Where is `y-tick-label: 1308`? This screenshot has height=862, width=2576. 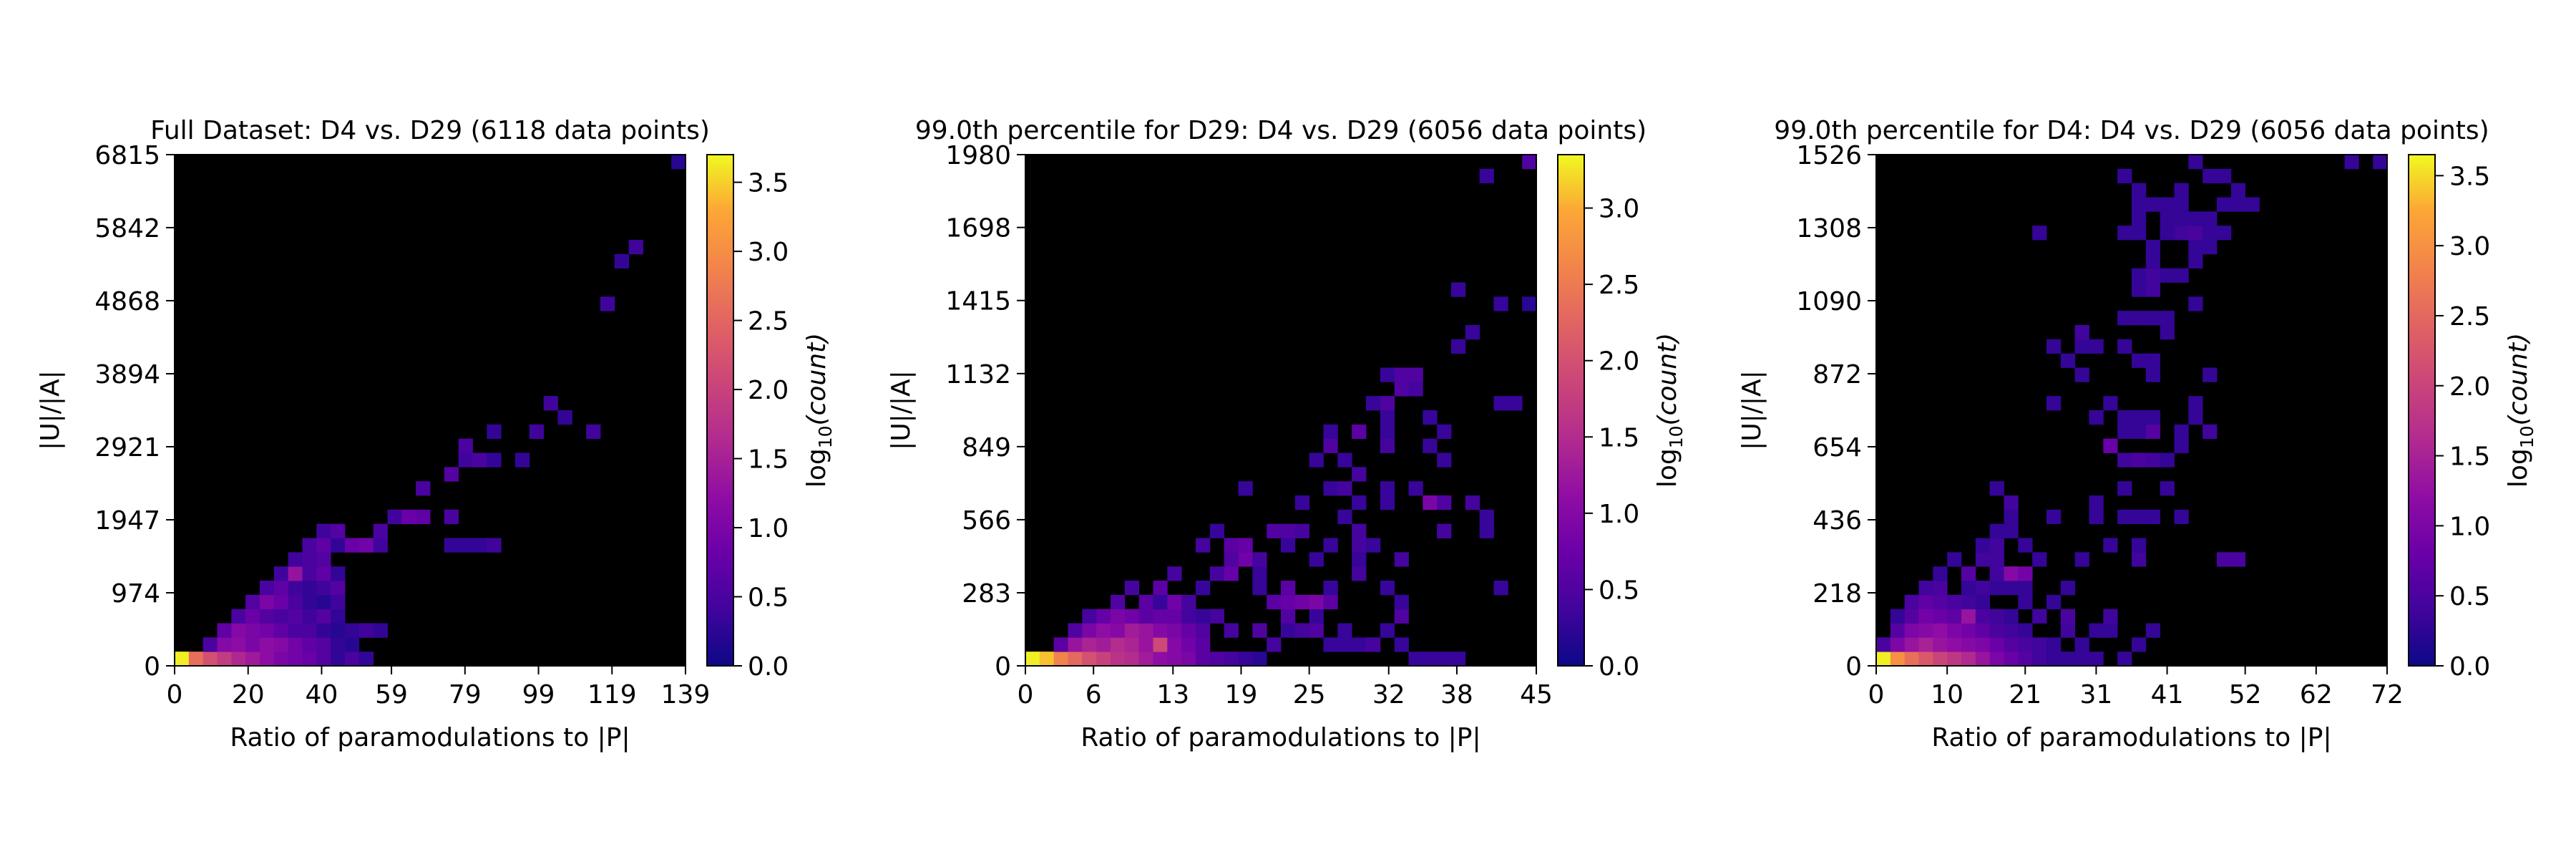
y-tick-label: 1308 is located at coordinates (1829, 228).